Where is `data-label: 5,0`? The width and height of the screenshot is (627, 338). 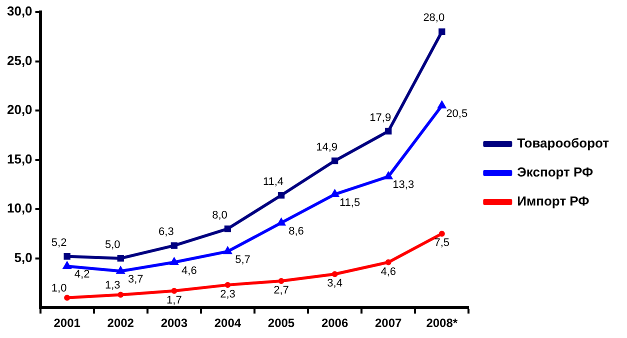 data-label: 5,0 is located at coordinates (112, 244).